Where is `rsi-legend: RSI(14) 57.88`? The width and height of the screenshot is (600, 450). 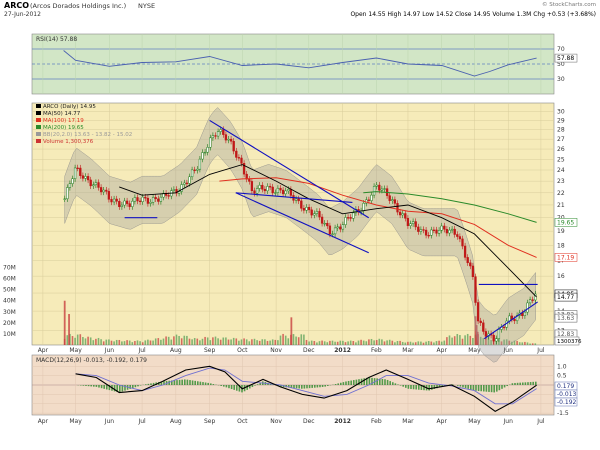
rsi-legend: RSI(14) 57.88 is located at coordinates (56, 39).